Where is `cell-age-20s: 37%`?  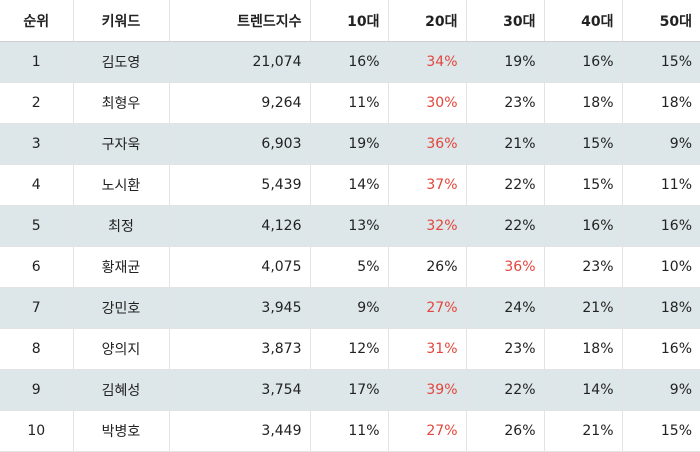
cell-age-20s: 37% is located at coordinates (427, 185).